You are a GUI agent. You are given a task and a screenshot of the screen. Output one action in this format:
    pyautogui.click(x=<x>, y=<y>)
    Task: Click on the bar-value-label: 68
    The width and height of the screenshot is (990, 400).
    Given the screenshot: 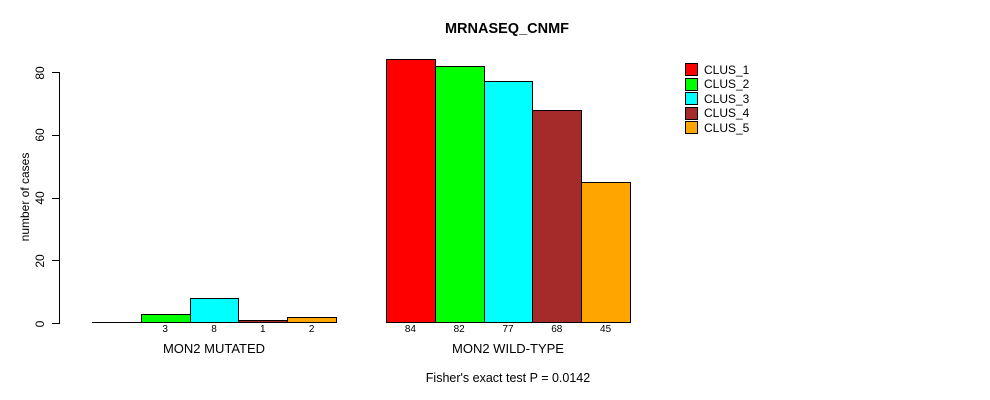 What is the action you would take?
    pyautogui.click(x=557, y=329)
    